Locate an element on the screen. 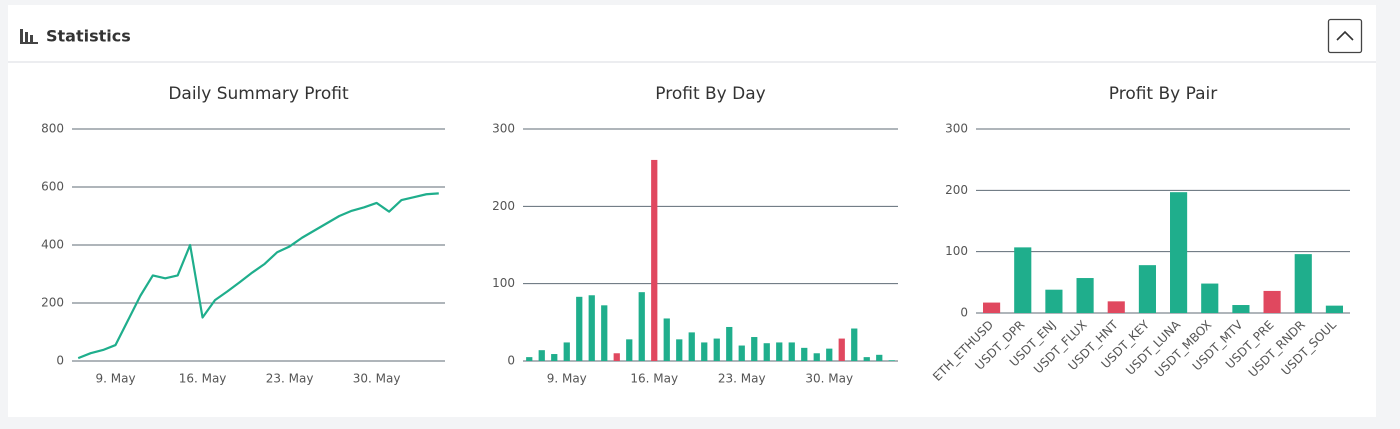  chart-title: Daily Summary Profit is located at coordinates (258, 94).